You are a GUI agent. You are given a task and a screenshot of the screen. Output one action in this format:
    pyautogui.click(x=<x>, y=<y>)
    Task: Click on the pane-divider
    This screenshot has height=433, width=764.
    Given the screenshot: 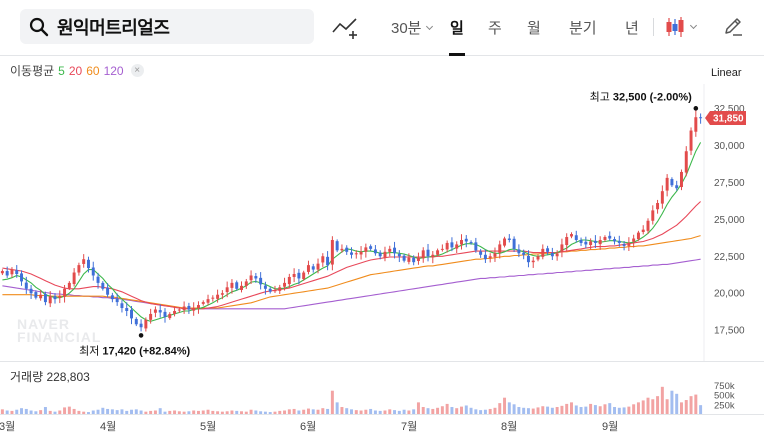 What is the action you would take?
    pyautogui.click(x=382, y=361)
    